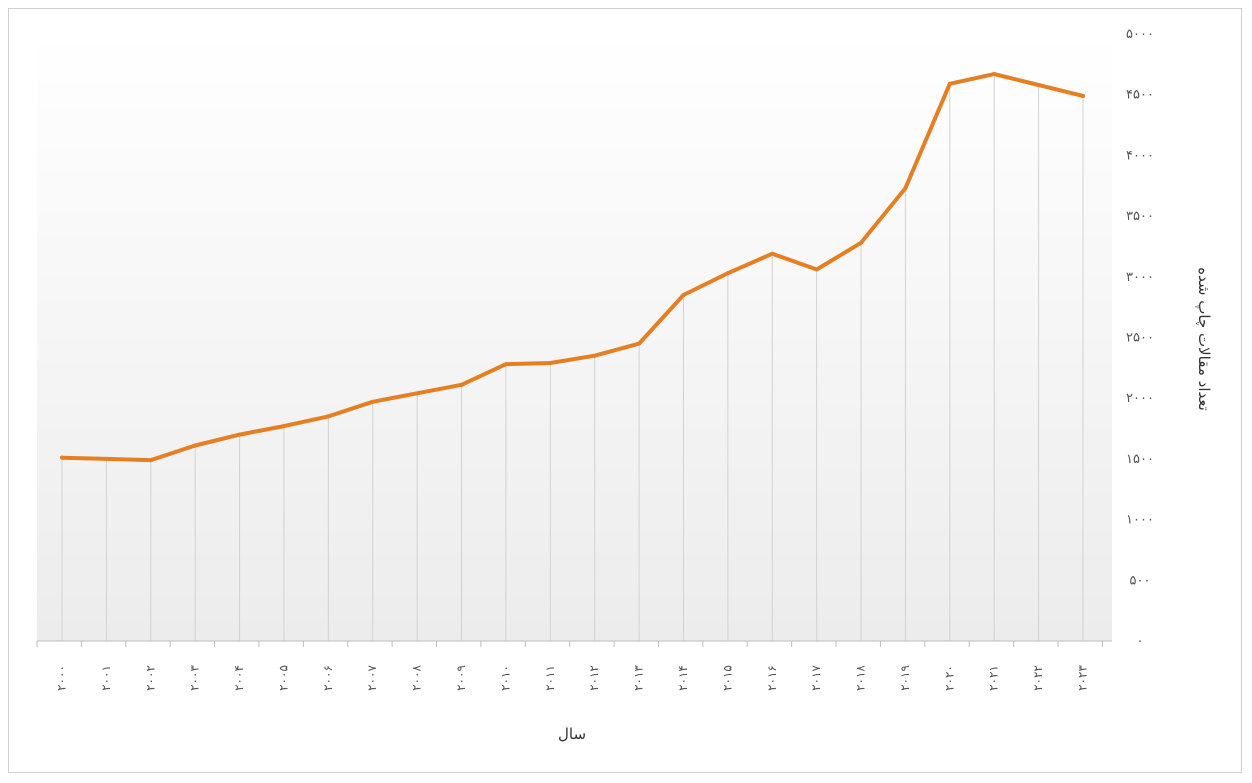  What do you see at coordinates (1140, 641) in the screenshot?
I see `y-tick-label: ۰` at bounding box center [1140, 641].